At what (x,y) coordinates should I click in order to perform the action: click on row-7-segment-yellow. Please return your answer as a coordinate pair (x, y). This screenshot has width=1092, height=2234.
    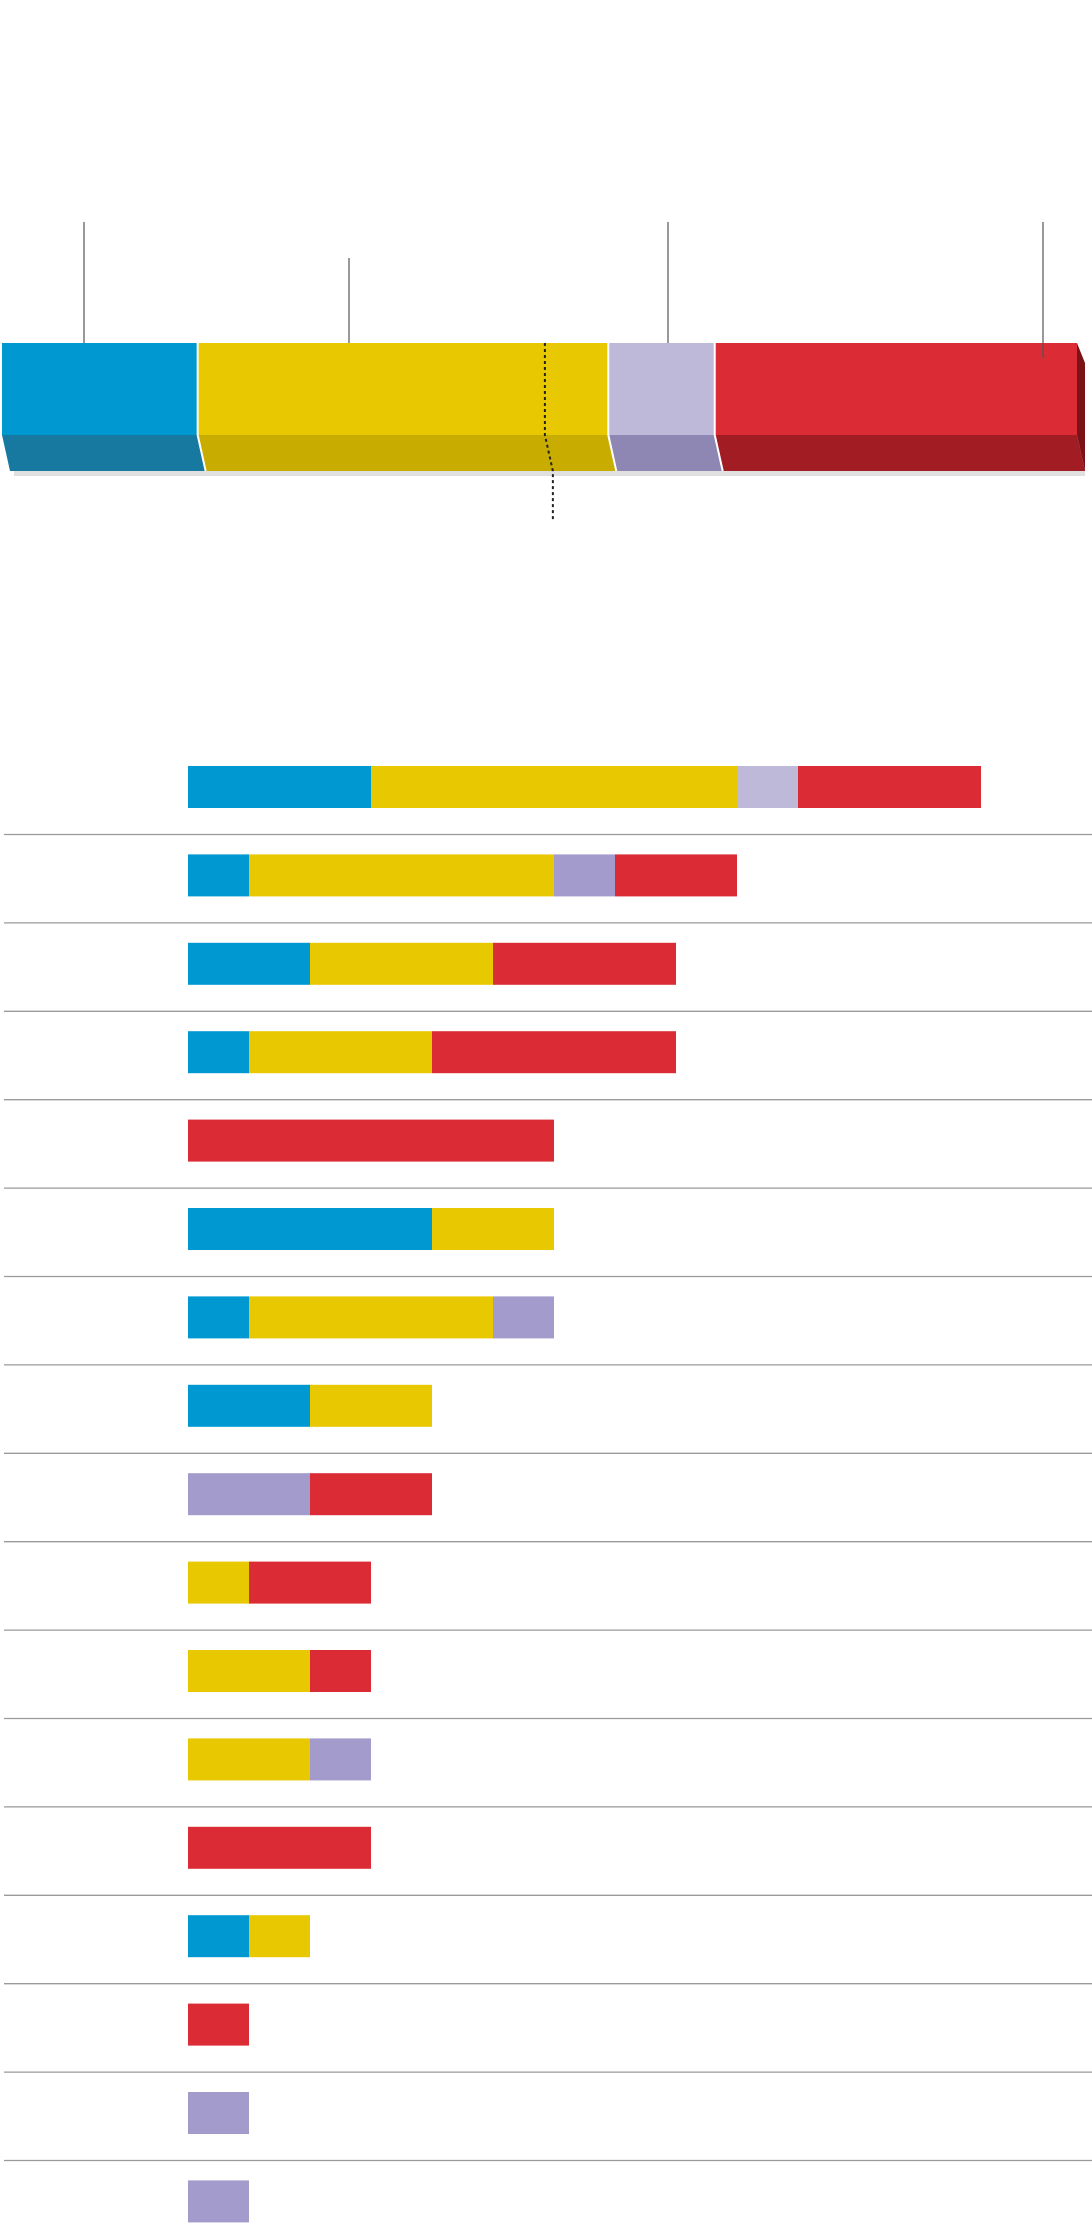
    Looking at the image, I should click on (371, 1317).